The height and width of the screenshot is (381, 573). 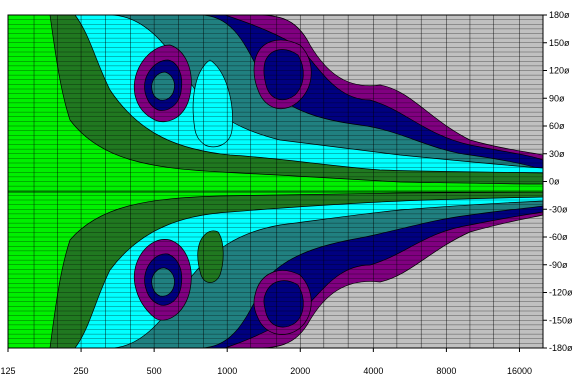 I want to click on y-tick-label: -90ø, so click(x=558, y=265).